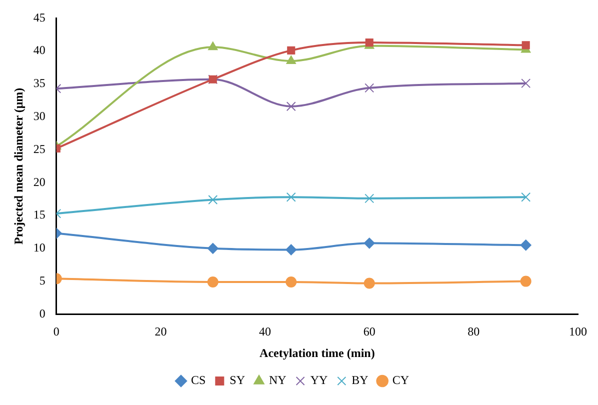 The height and width of the screenshot is (405, 598). Describe the element at coordinates (39, 215) in the screenshot. I see `y-tick-label: 15` at that location.